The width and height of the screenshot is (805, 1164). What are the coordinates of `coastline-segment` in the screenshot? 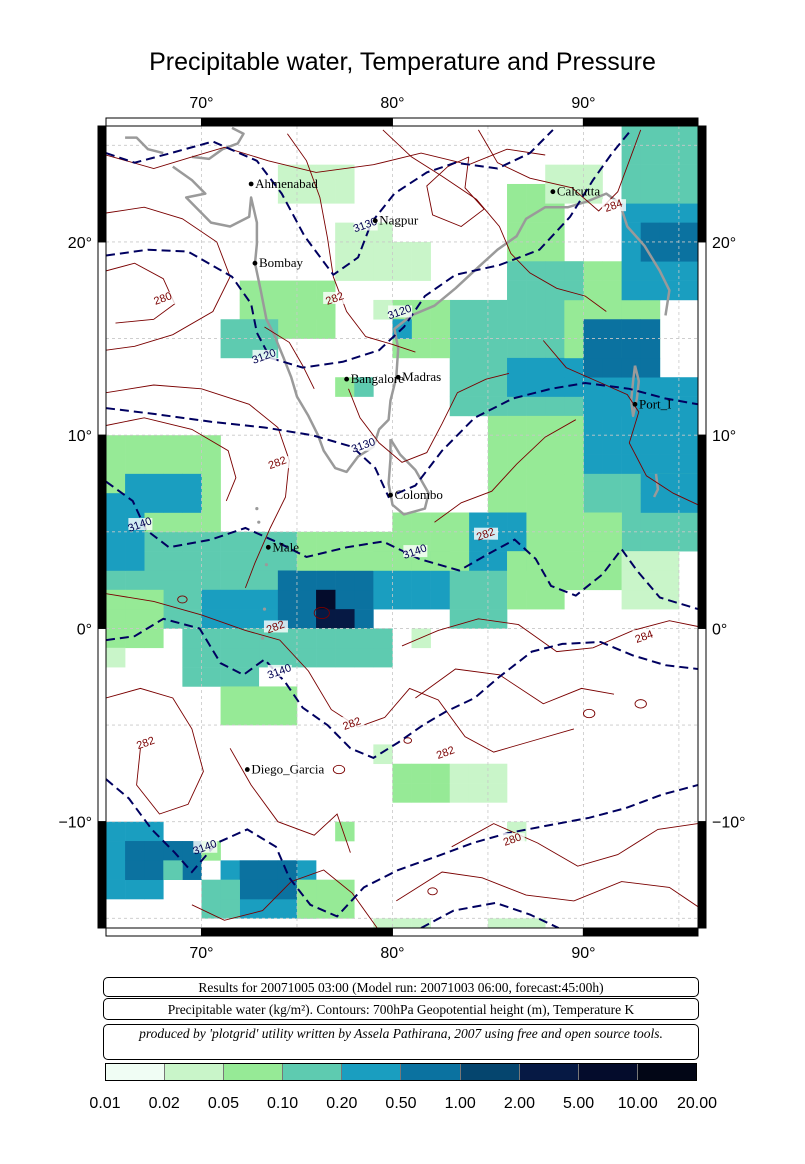 It's located at (144, 145).